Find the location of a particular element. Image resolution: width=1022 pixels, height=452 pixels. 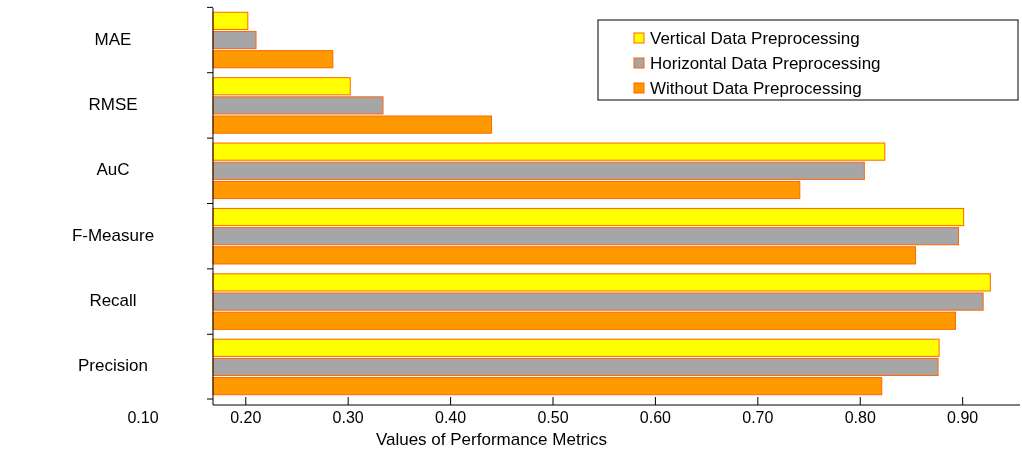

x-tick-label: 0.70 is located at coordinates (758, 417).